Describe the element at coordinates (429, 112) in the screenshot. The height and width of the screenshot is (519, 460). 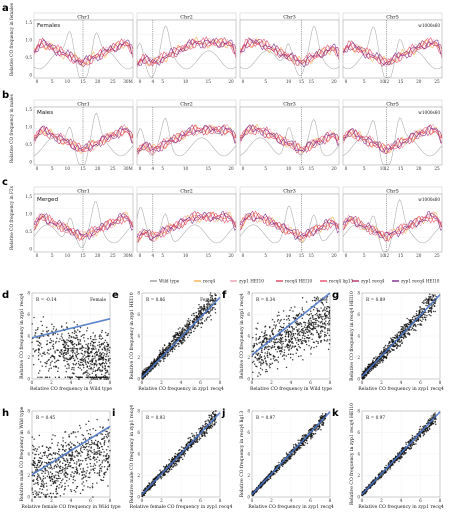
I see `window-label: w1000s60` at that location.